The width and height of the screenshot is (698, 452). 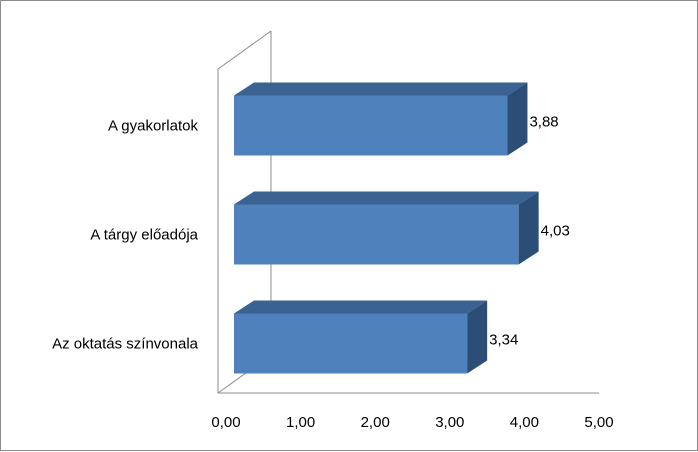 What do you see at coordinates (598, 422) in the screenshot?
I see `x-tick-label: 5,00` at bounding box center [598, 422].